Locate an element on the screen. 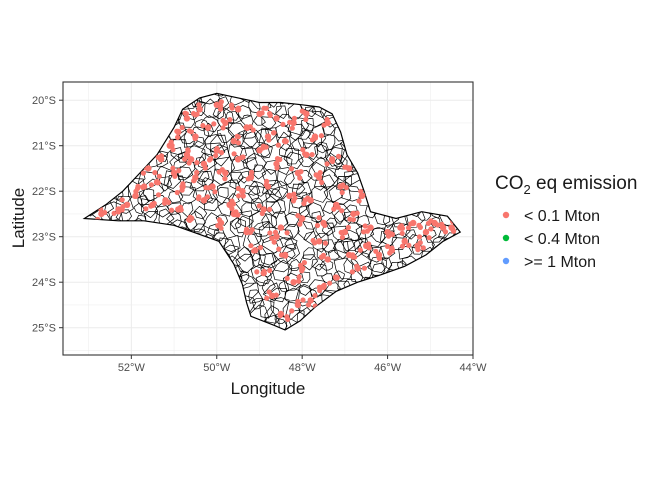 The height and width of the screenshot is (480, 672). y-tick-label: 24°S is located at coordinates (44, 283).